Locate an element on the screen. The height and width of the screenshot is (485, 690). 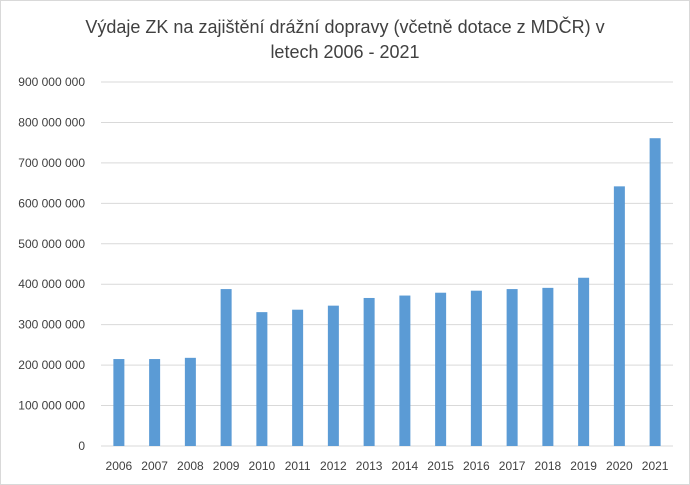
y-tick-label: 700 000 000 is located at coordinates (51, 163).